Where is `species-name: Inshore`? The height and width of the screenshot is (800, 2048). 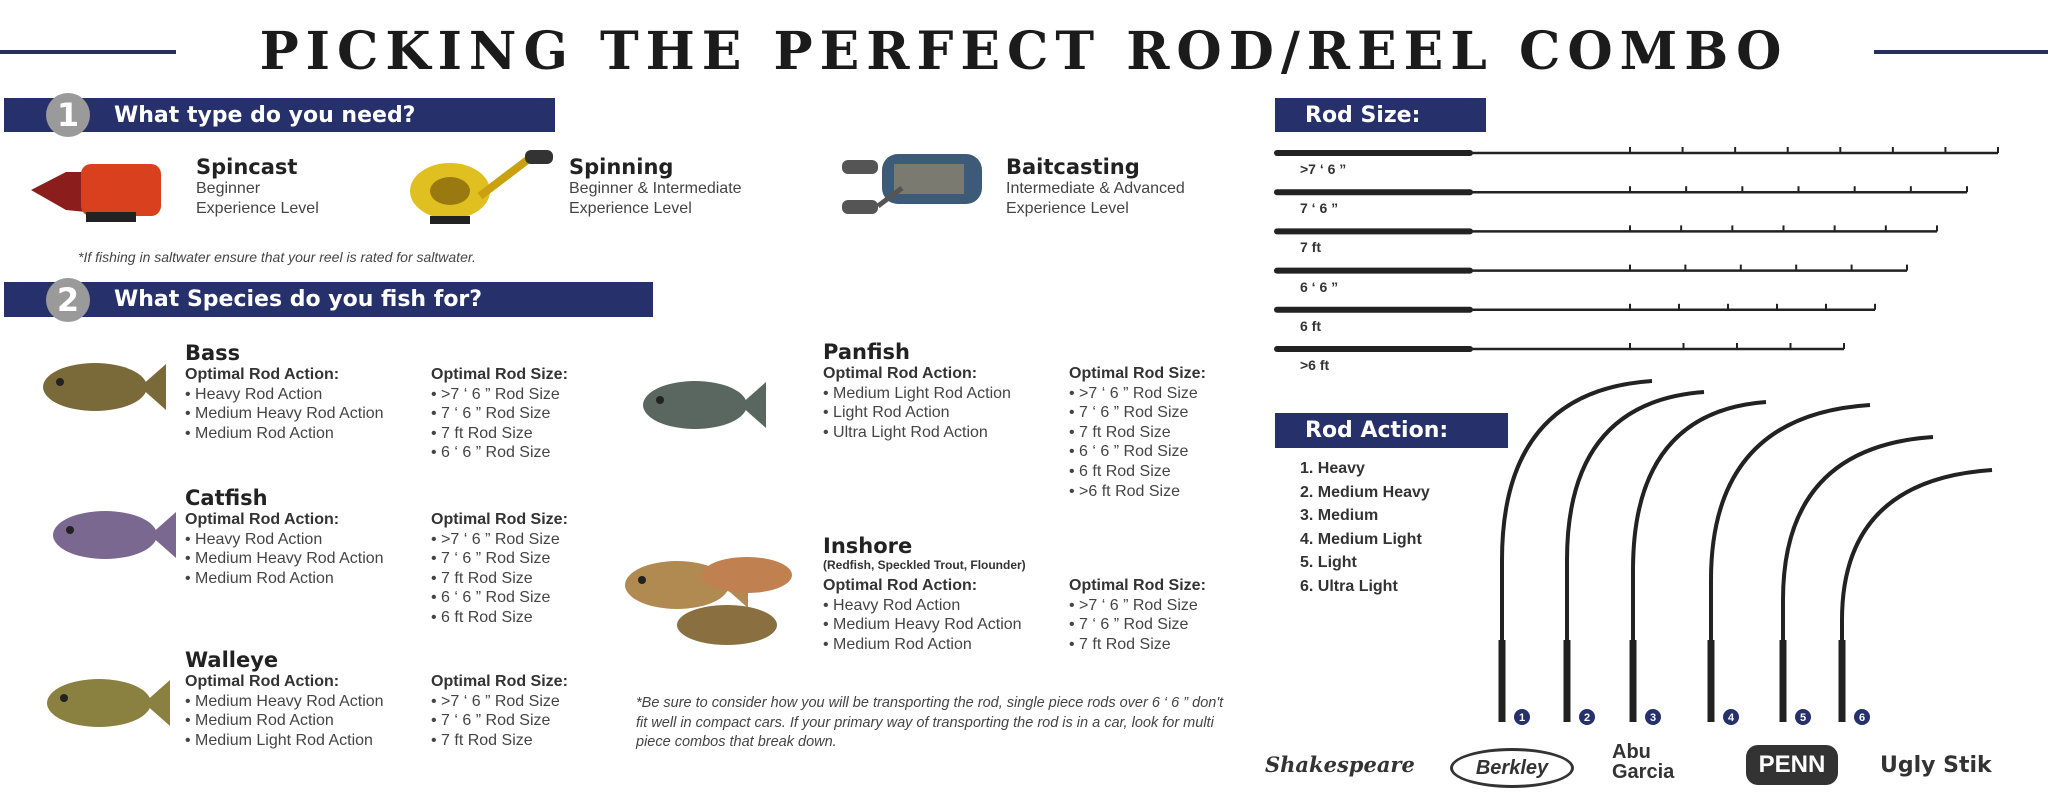 species-name: Inshore is located at coordinates (868, 546).